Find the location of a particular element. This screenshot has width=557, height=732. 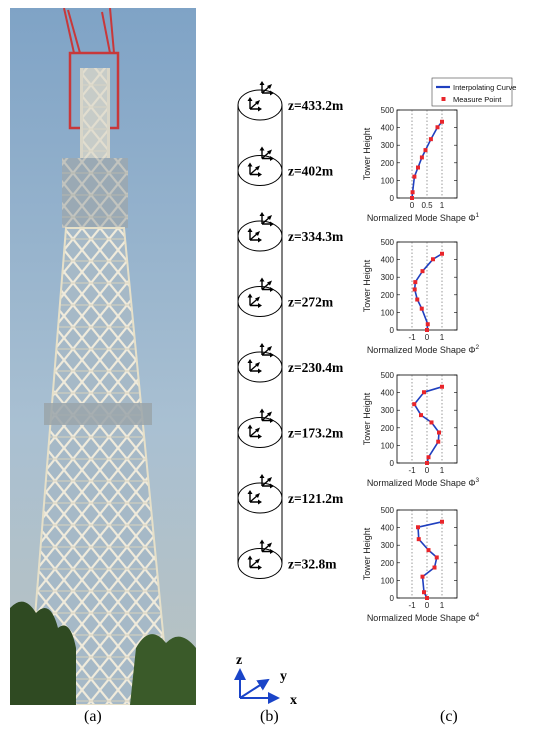

coordinate-axes: z y x is located at coordinates (265, 680).